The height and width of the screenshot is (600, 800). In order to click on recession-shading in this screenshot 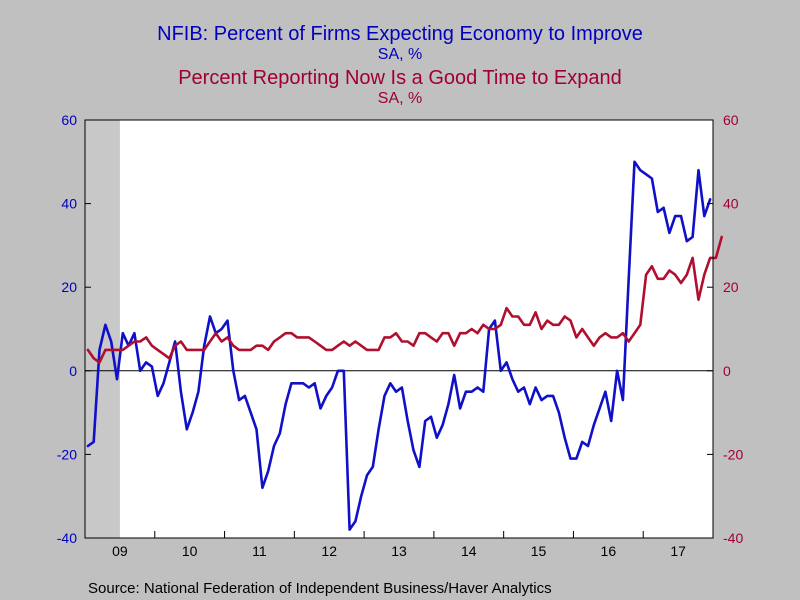, I will do `click(102, 329)`.